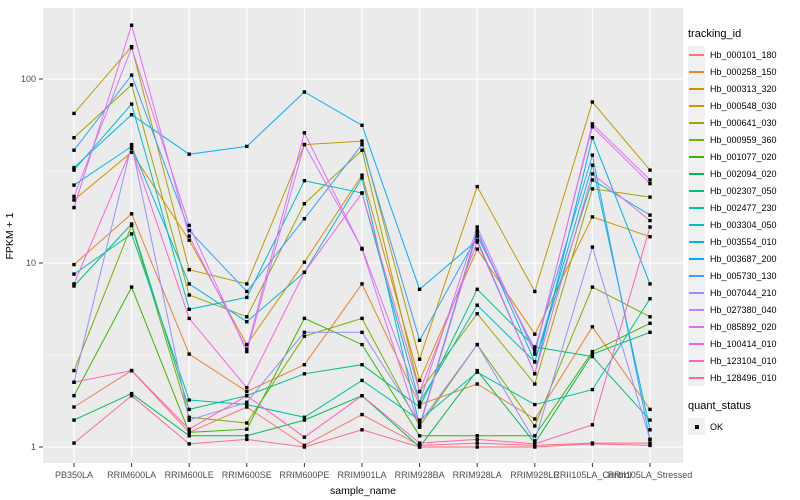 The width and height of the screenshot is (800, 500). I want to click on legend-item-Hb_100414_010: Hb_100414_010, so click(744, 343).